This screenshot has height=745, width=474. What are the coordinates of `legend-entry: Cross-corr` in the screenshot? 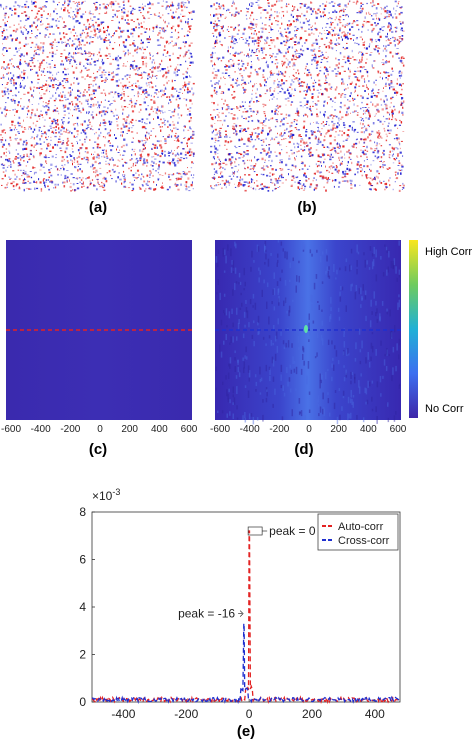 It's located at (364, 541).